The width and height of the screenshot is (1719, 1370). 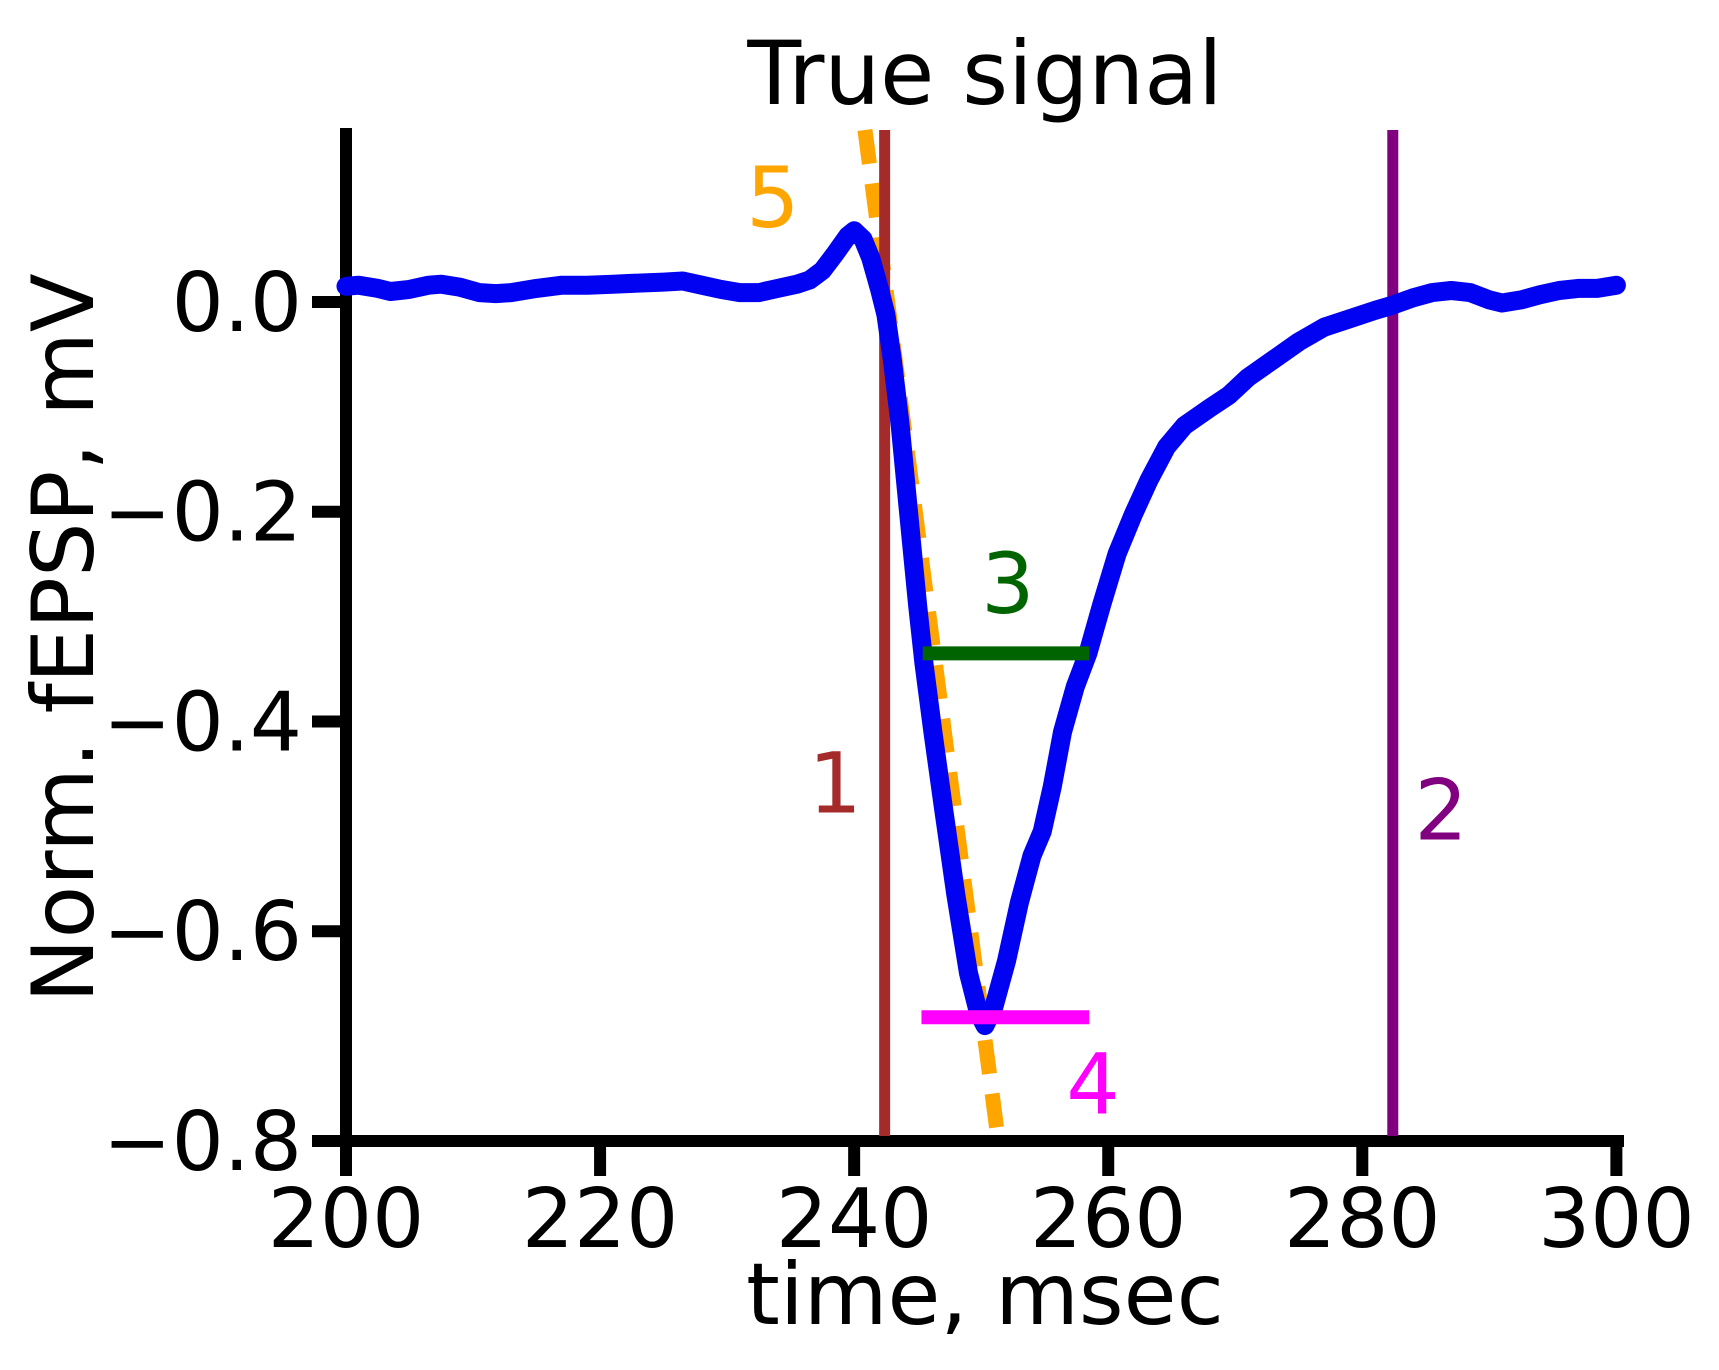 What do you see at coordinates (985, 1295) in the screenshot?
I see `x-axis-label: time, msec` at bounding box center [985, 1295].